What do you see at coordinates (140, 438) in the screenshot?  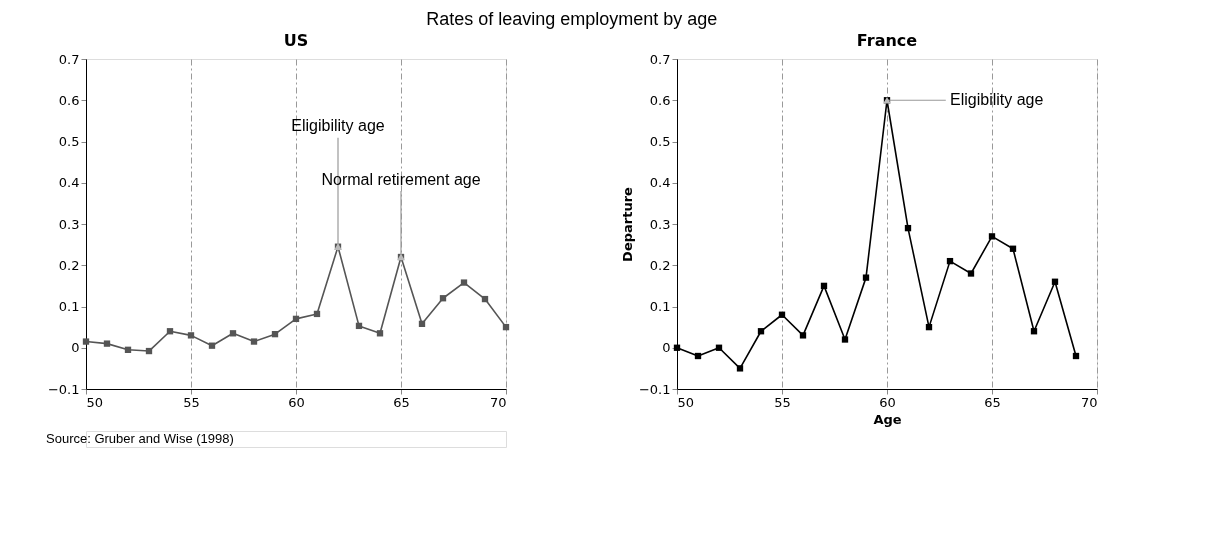 I see `source-note: Source: Gruber and Wise (1998)` at bounding box center [140, 438].